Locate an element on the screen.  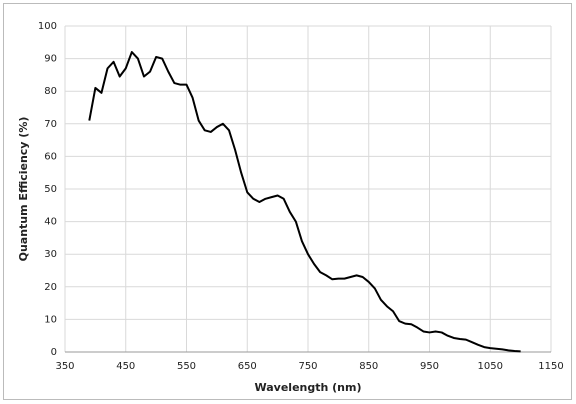
y-tick-label: 30 is located at coordinates (50, 254).